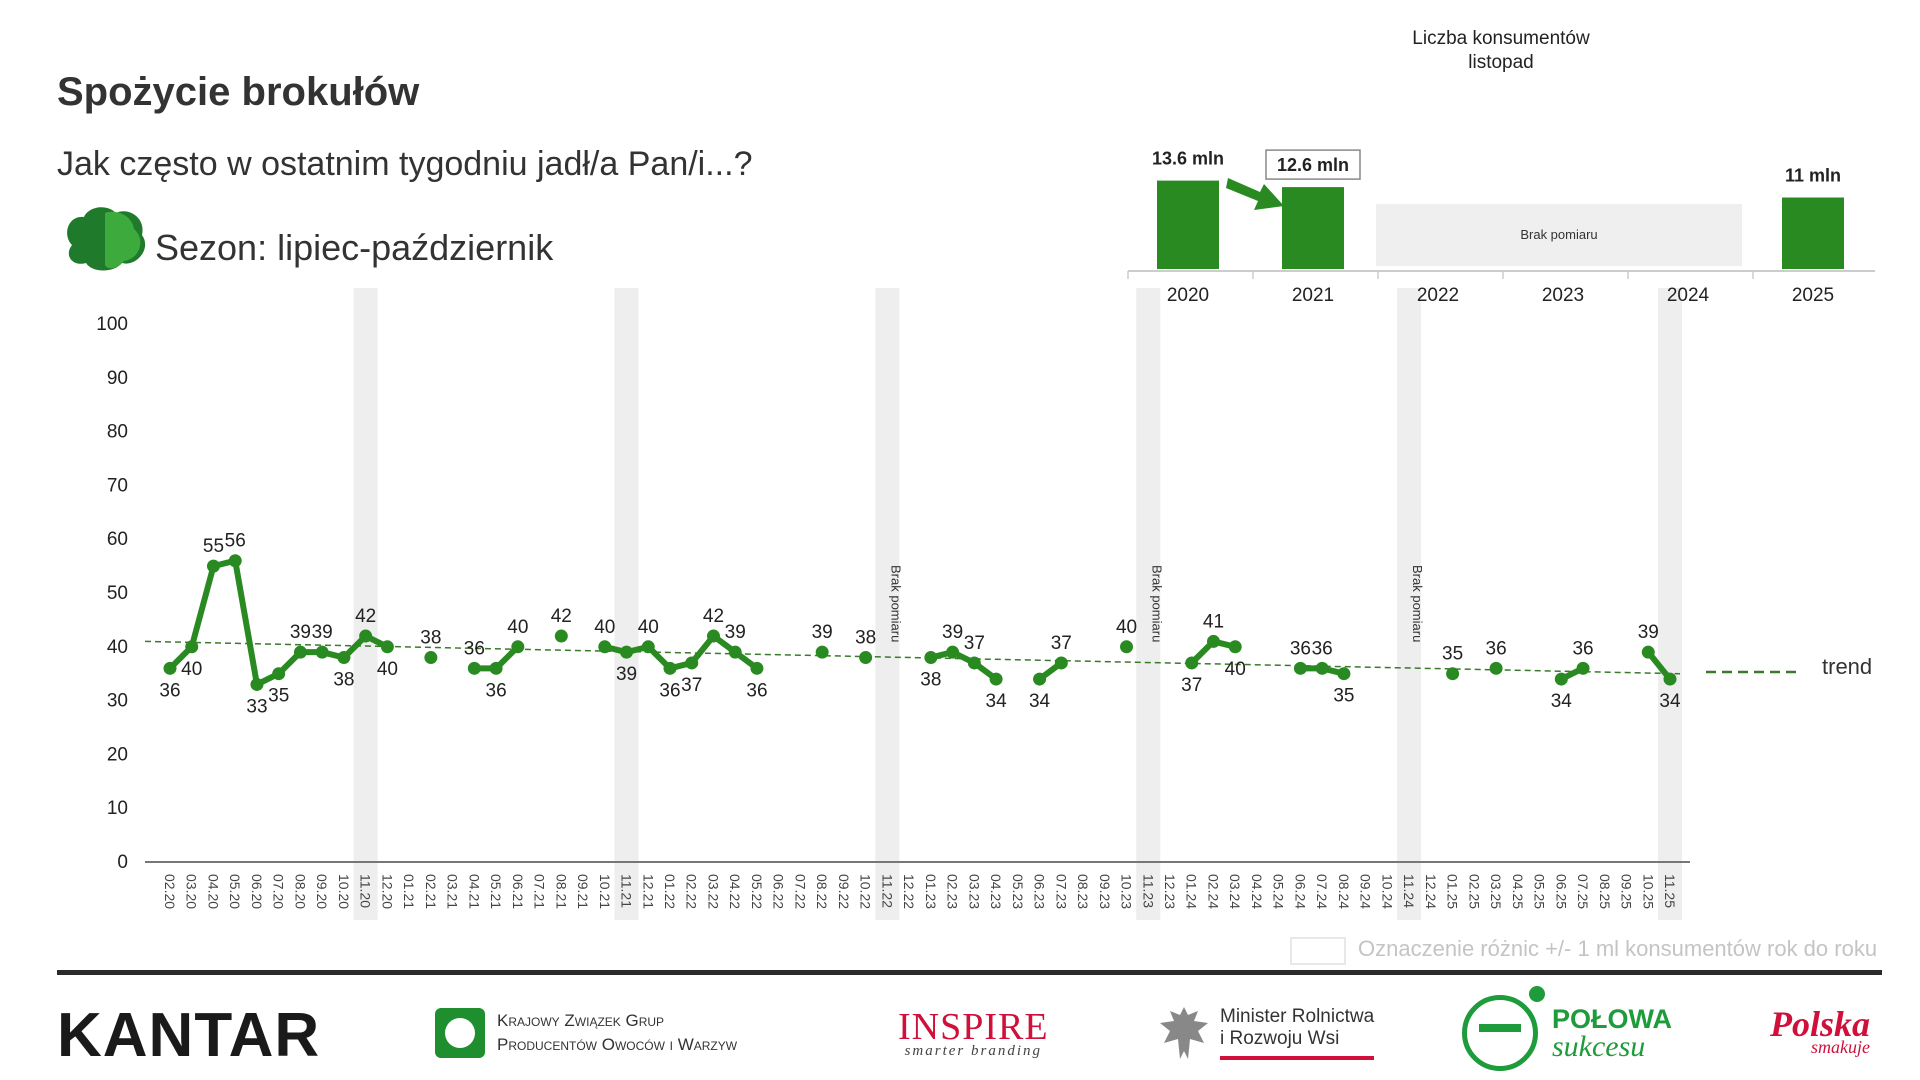  I want to click on x-tick-label: 01.25, so click(1453, 891).